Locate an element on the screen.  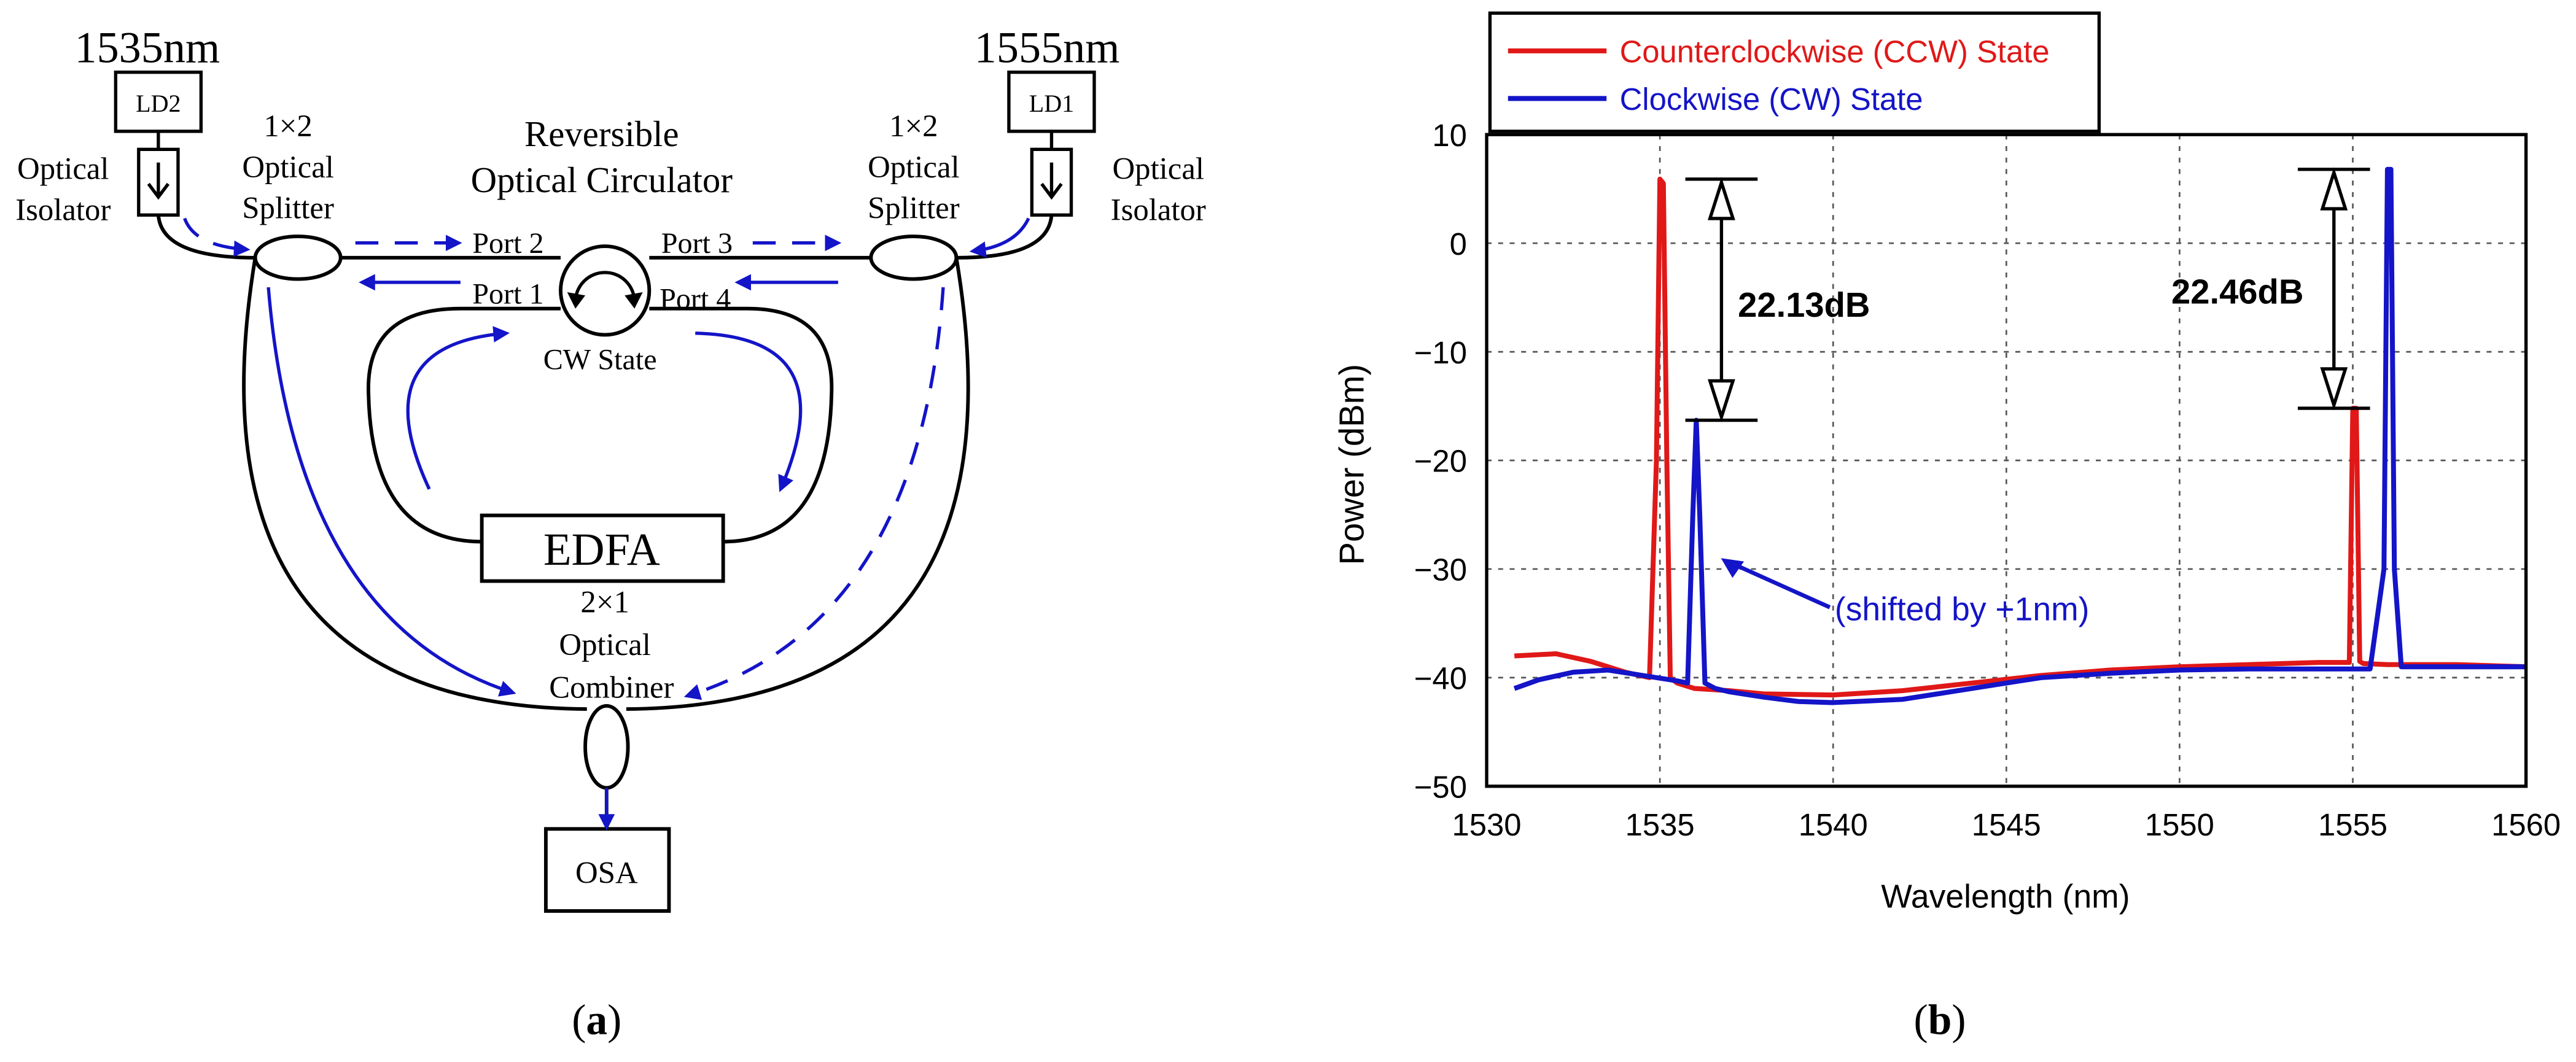
caption-b: (b) is located at coordinates (1940, 1020).